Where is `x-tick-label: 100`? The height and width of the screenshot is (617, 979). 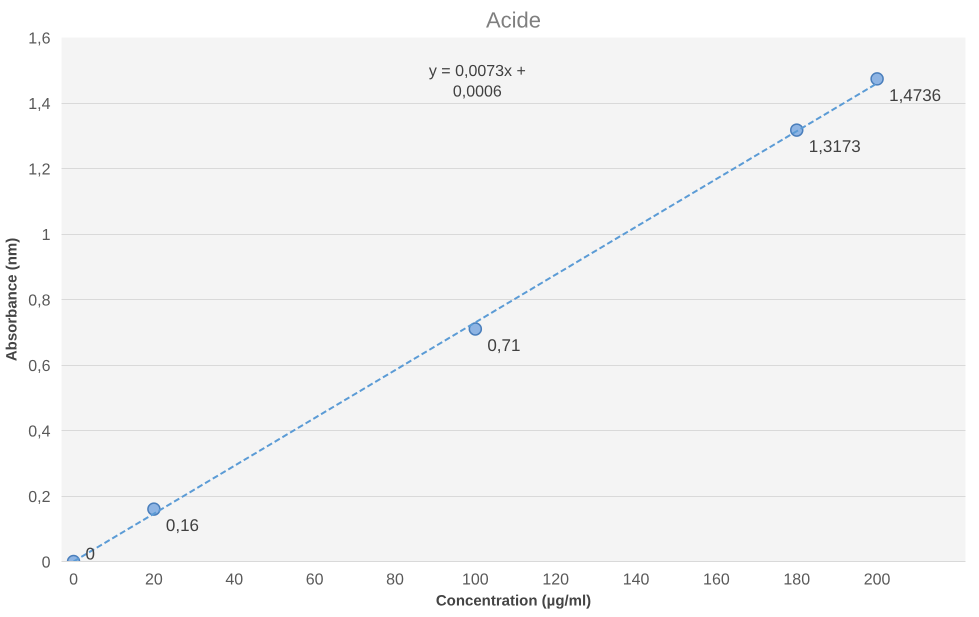 x-tick-label: 100 is located at coordinates (475, 580).